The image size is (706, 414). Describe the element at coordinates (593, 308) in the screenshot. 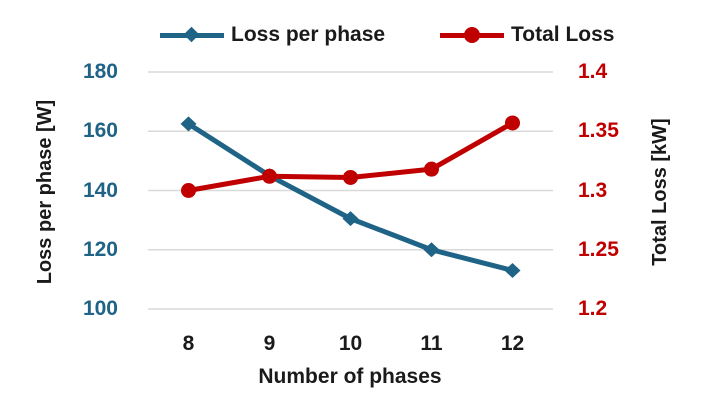

I see `right-ytick-1.2: 1.2` at that location.